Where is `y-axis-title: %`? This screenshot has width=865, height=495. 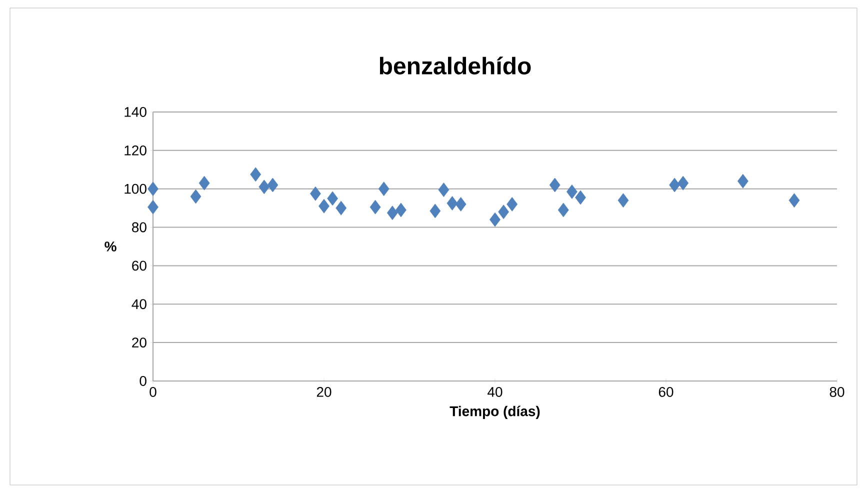 y-axis-title: % is located at coordinates (110, 247).